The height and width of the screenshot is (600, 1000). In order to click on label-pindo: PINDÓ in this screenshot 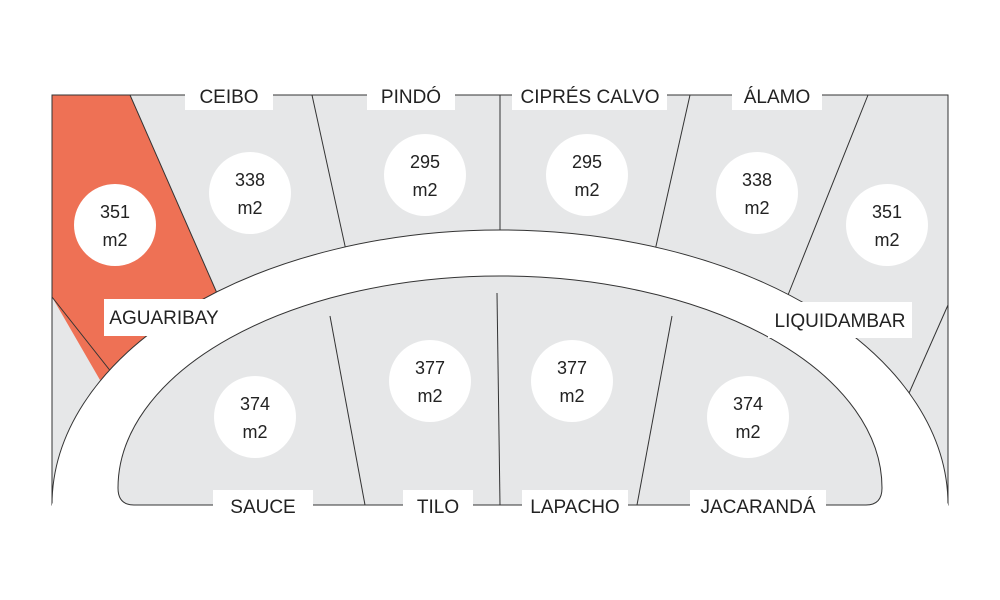, I will do `click(411, 97)`.